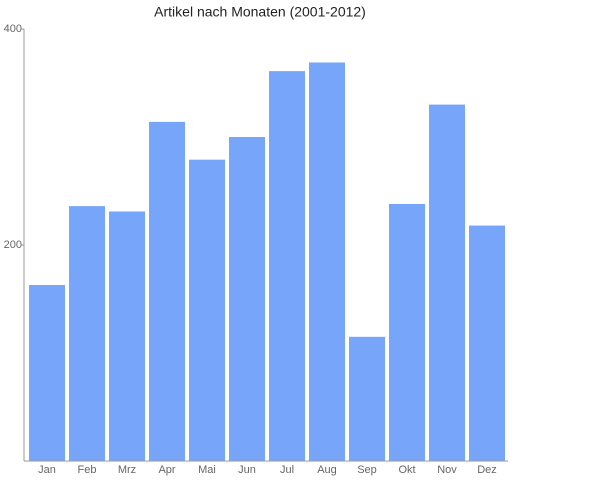  I want to click on x-tick-label: Okt, so click(406, 470).